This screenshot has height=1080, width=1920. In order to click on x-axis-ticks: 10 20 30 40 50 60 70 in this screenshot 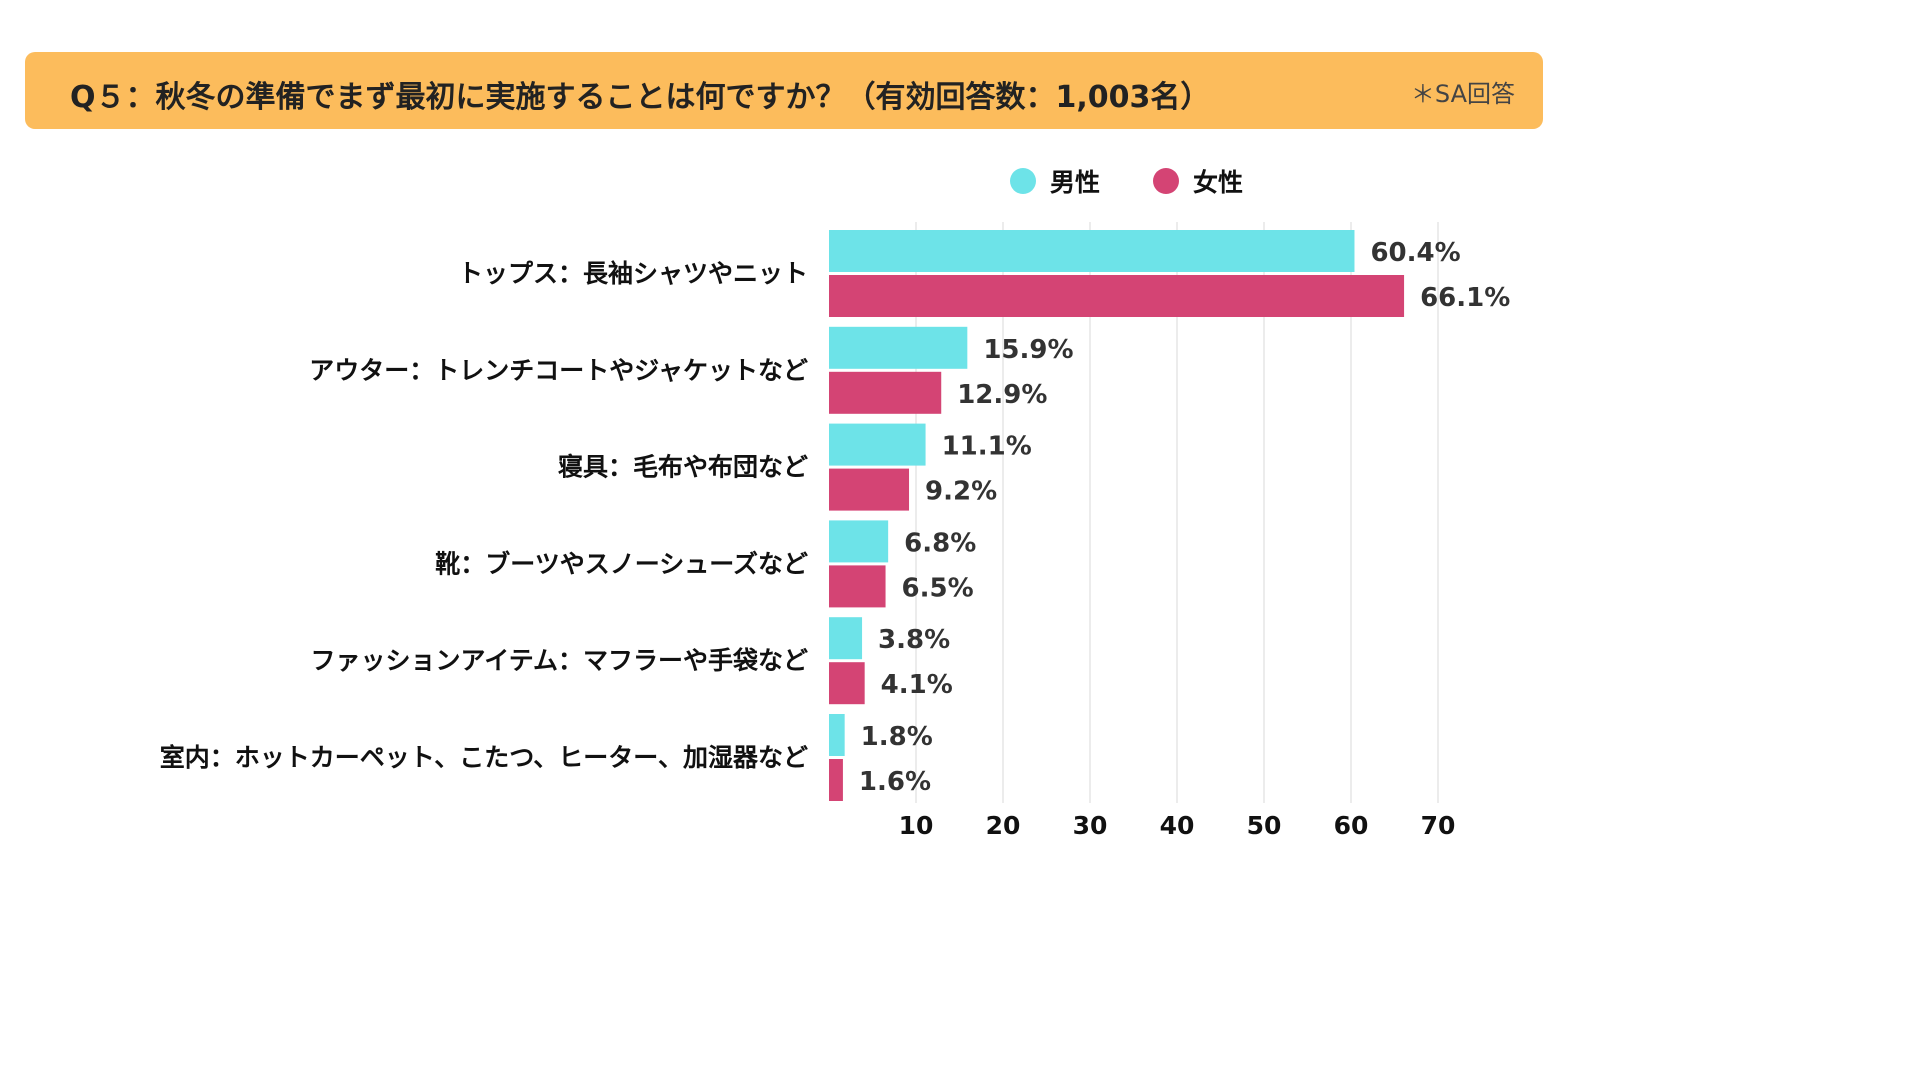, I will do `click(1177, 825)`.